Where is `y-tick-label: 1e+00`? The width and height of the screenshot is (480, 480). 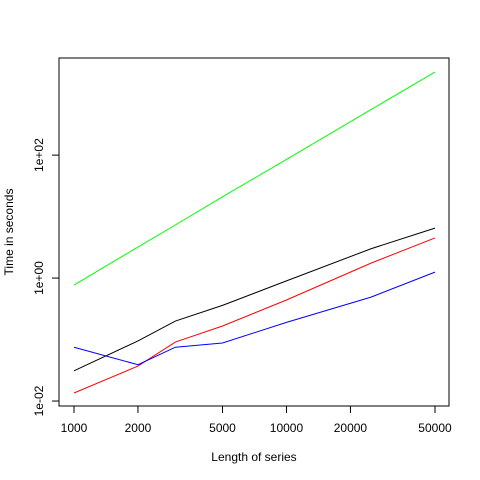
y-tick-label: 1e+00 is located at coordinates (39, 278).